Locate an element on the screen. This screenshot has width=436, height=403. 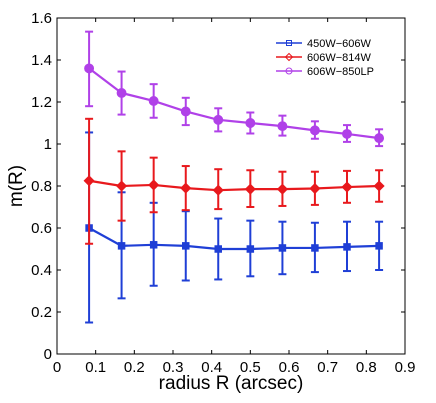
y-tick-label: 0.2 is located at coordinates (41, 312).